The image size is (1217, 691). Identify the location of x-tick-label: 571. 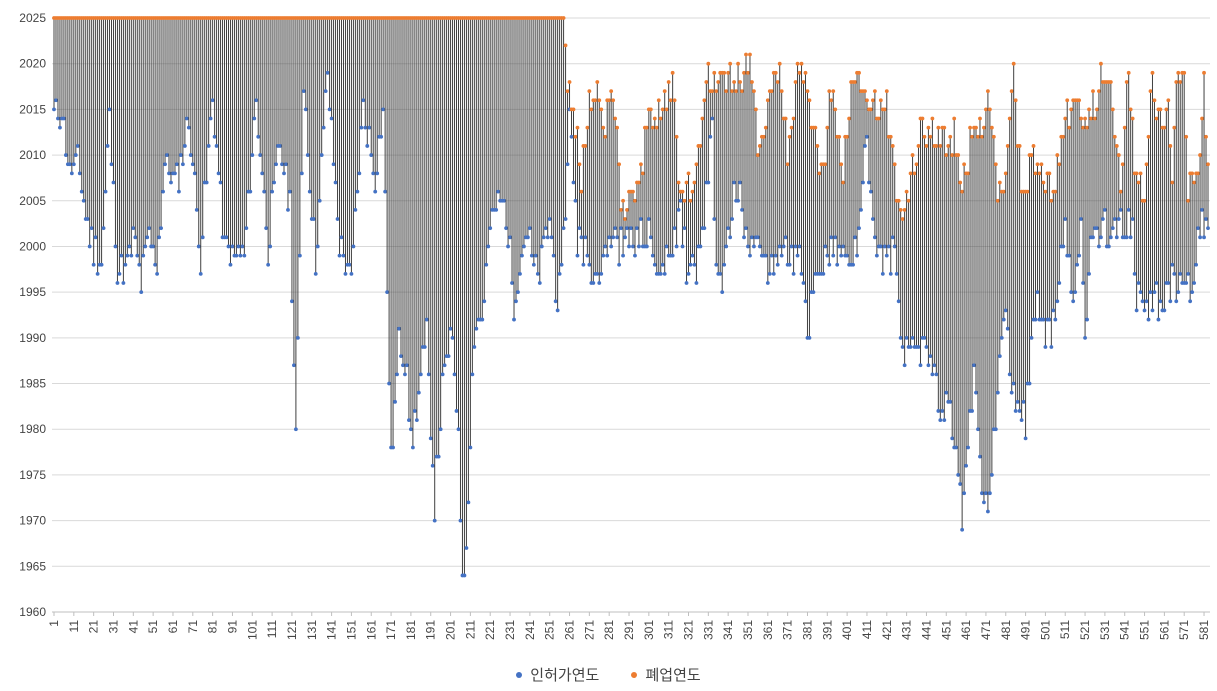
(1184, 630).